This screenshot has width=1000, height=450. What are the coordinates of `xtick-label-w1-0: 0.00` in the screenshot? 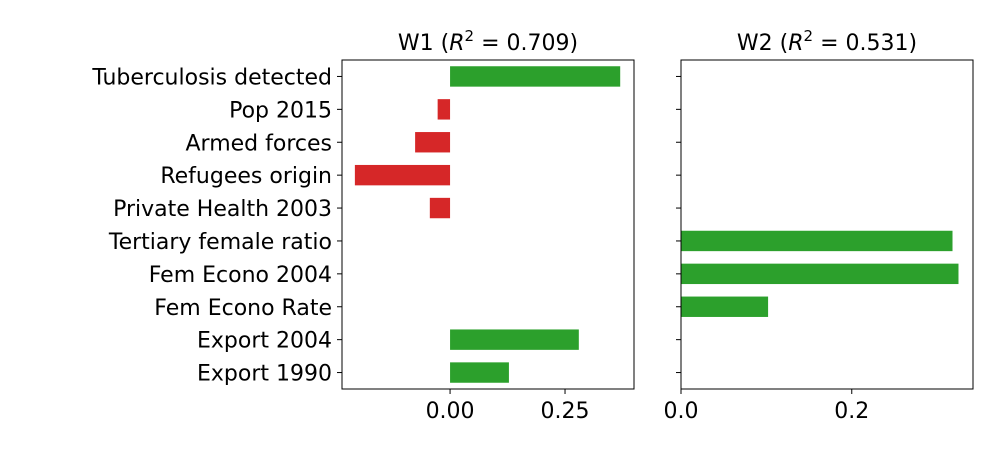 It's located at (450, 411).